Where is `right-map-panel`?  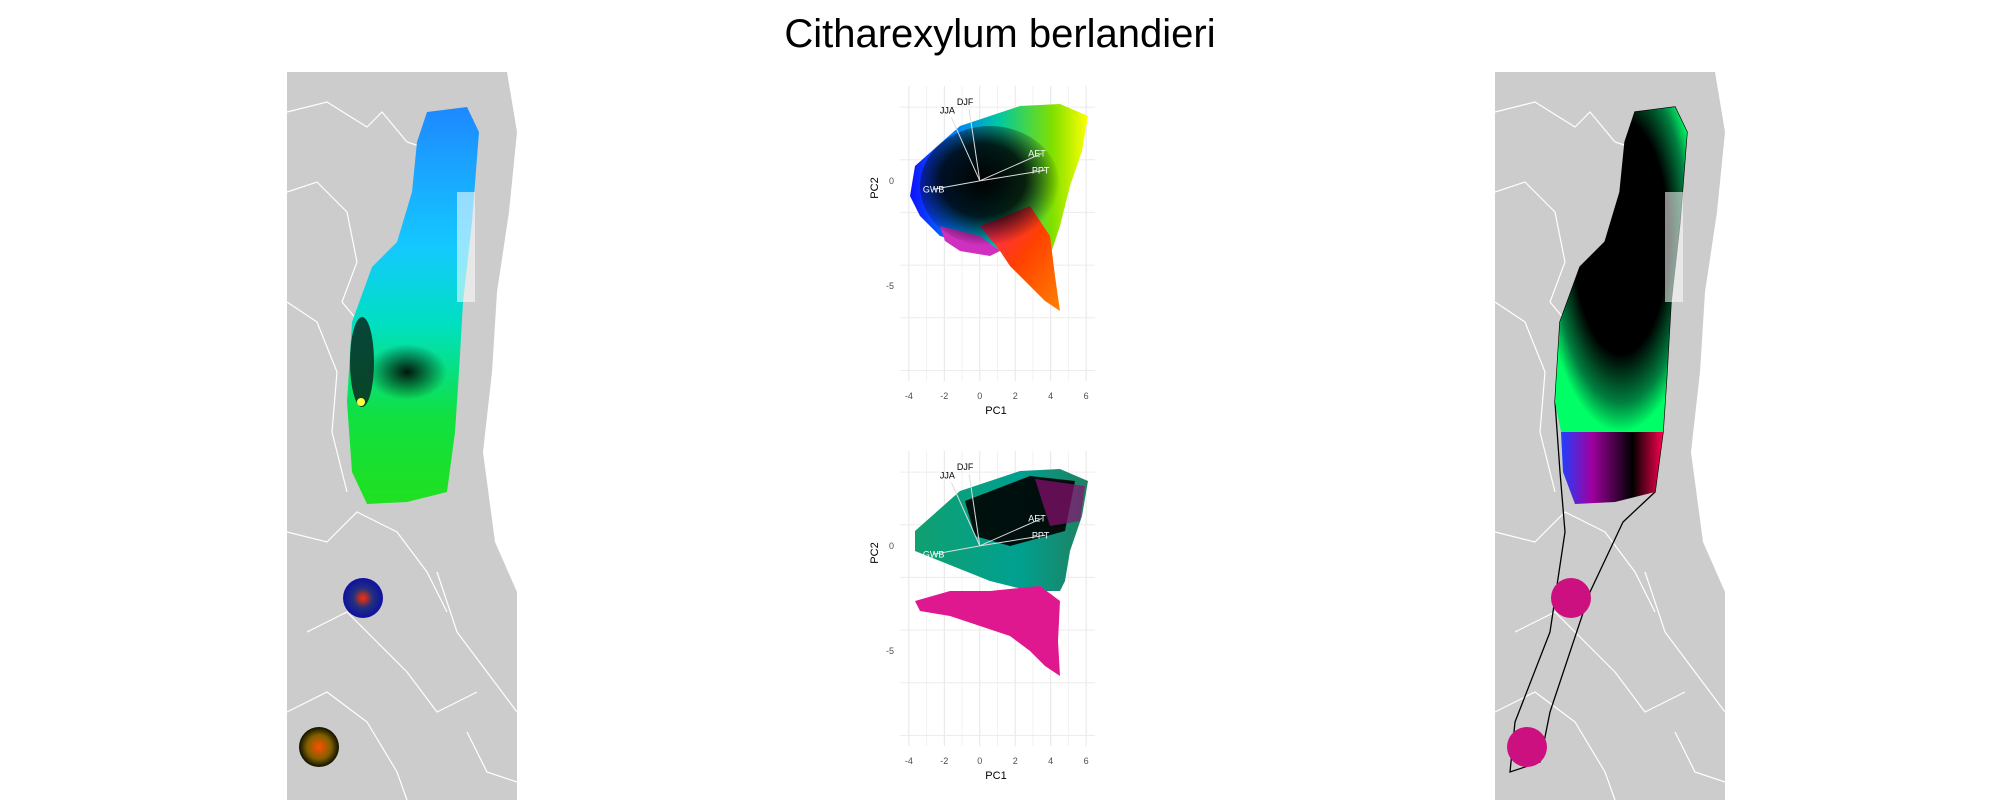 right-map-panel is located at coordinates (1610, 436).